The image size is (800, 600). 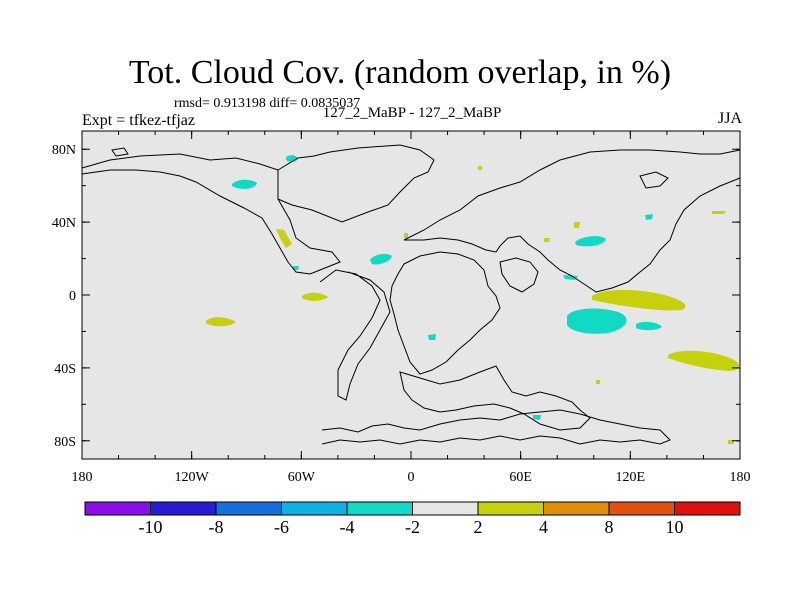 I want to click on colorbar-label: -10, so click(x=151, y=527).